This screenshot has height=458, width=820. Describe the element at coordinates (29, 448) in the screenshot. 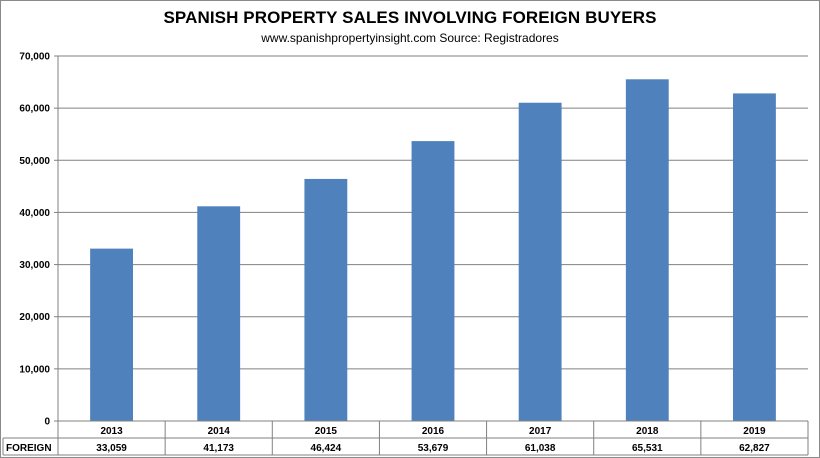

I see `series-name: FOREIGN` at that location.